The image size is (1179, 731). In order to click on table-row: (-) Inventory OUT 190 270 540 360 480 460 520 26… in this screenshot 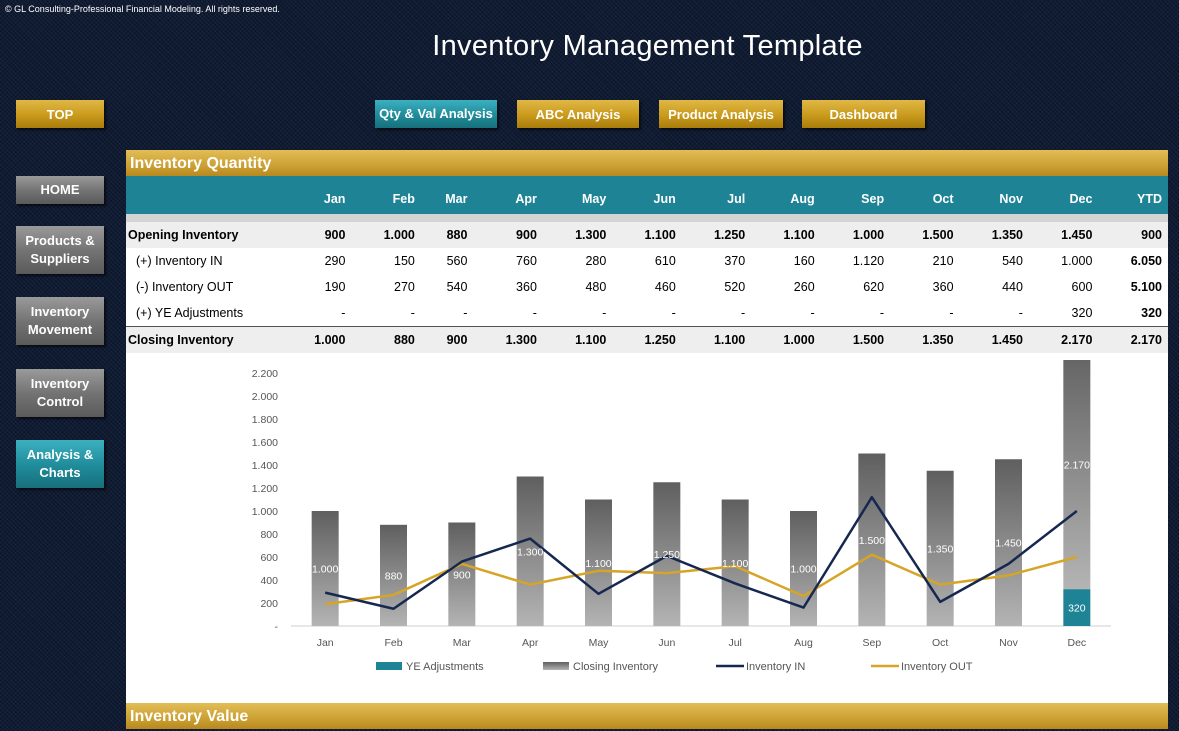, I will do `click(647, 287)`.